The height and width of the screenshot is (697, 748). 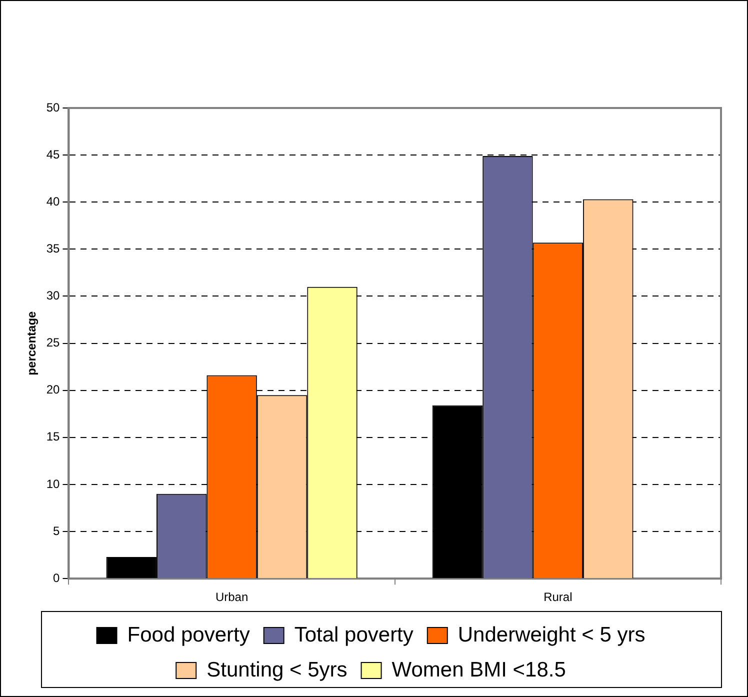 What do you see at coordinates (53, 483) in the screenshot?
I see `y-tick-label: 10` at bounding box center [53, 483].